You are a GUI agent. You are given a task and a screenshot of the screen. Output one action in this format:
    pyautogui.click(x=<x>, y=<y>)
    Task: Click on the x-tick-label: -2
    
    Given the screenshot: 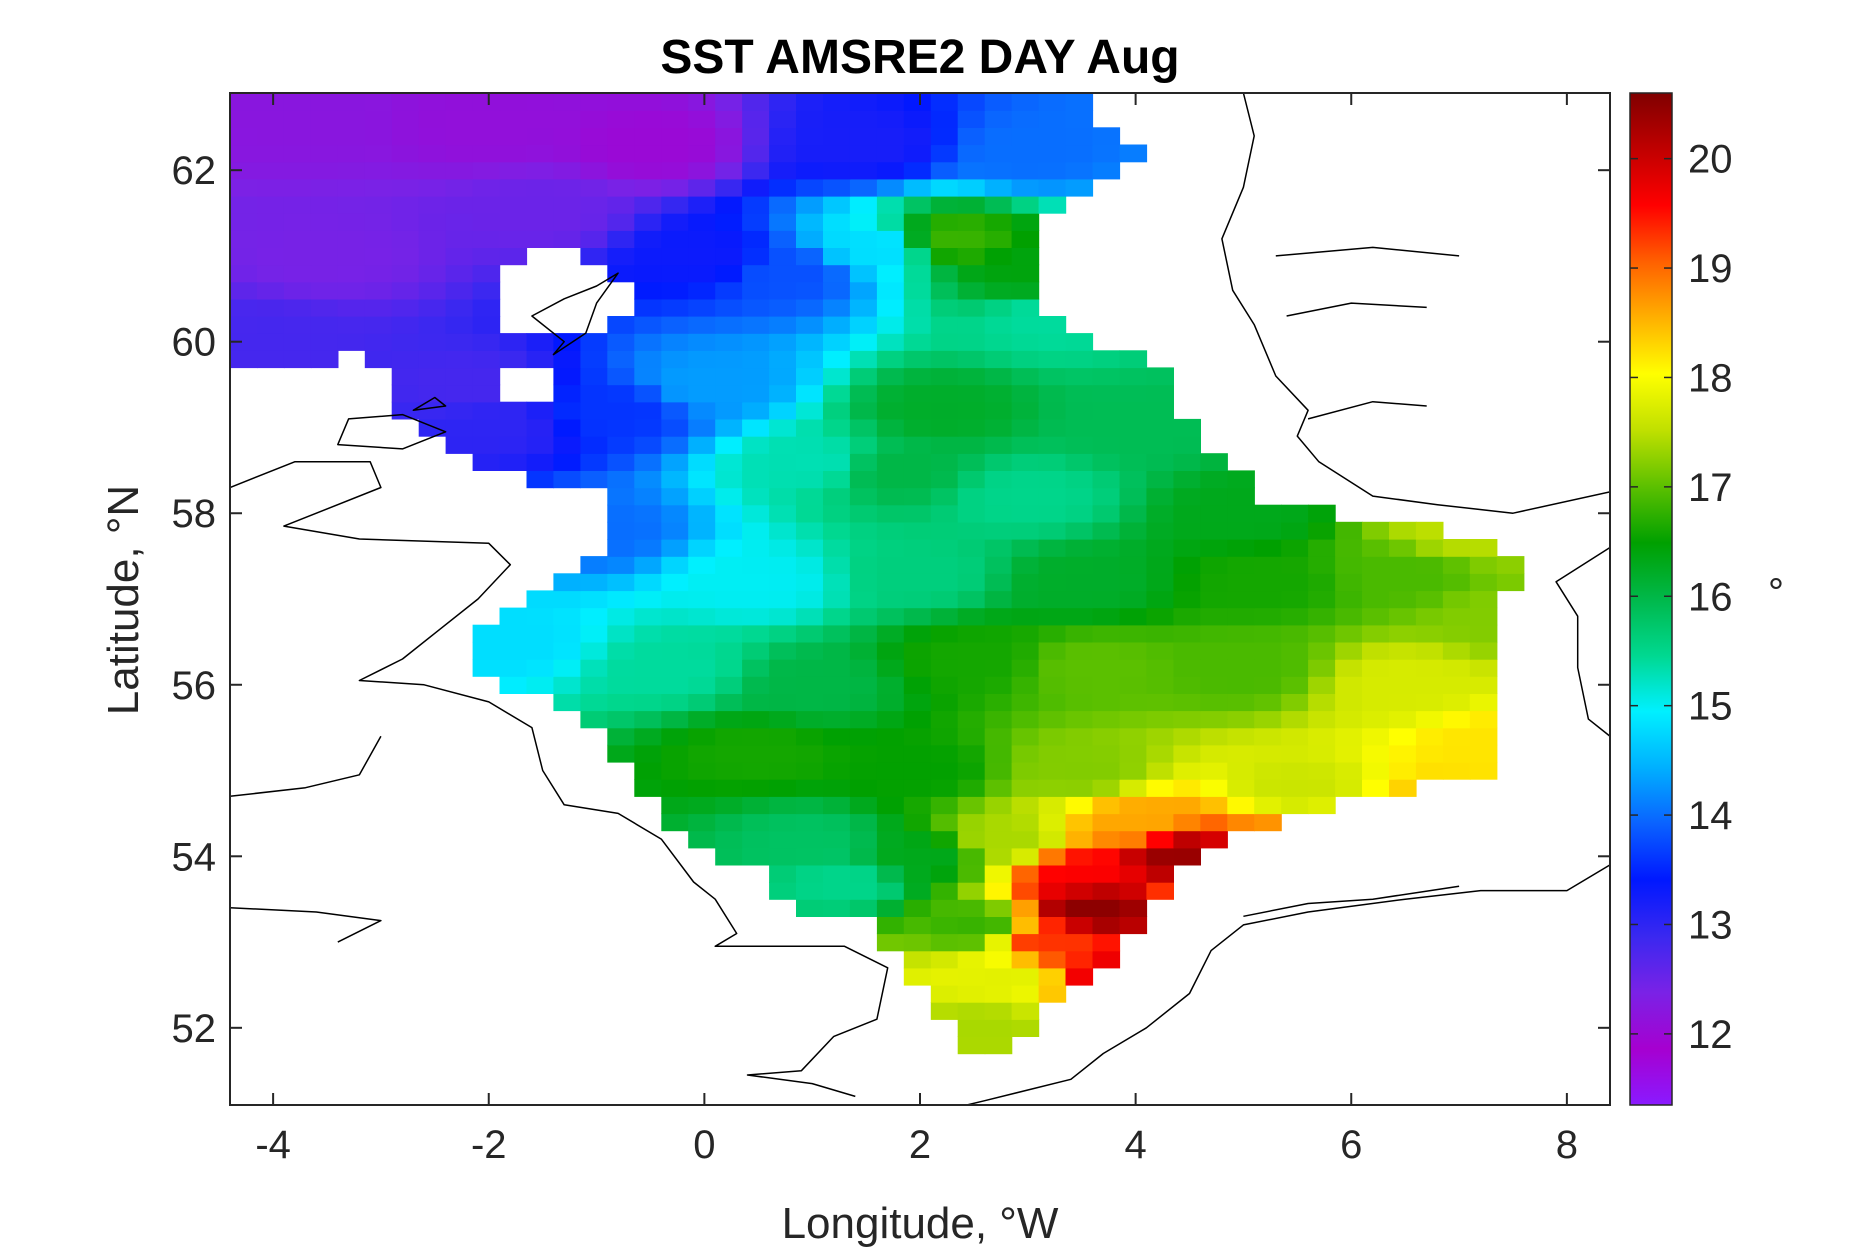 What is the action you would take?
    pyautogui.click(x=489, y=1145)
    